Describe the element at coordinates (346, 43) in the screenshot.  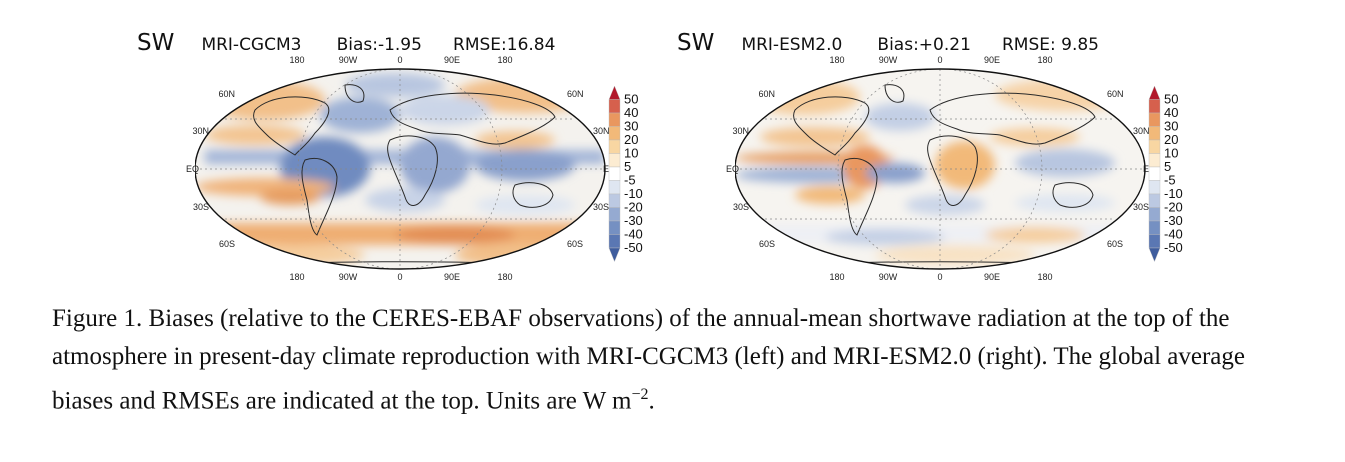
I see `panel-left-title: SW MRI-CGCM3 Bias:-1.95 RMSE:16.84` at that location.